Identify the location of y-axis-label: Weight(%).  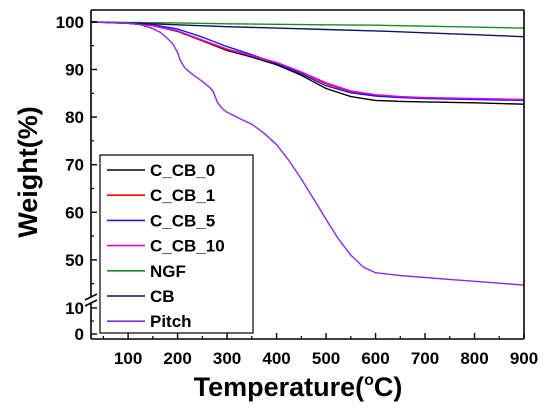
(28, 171).